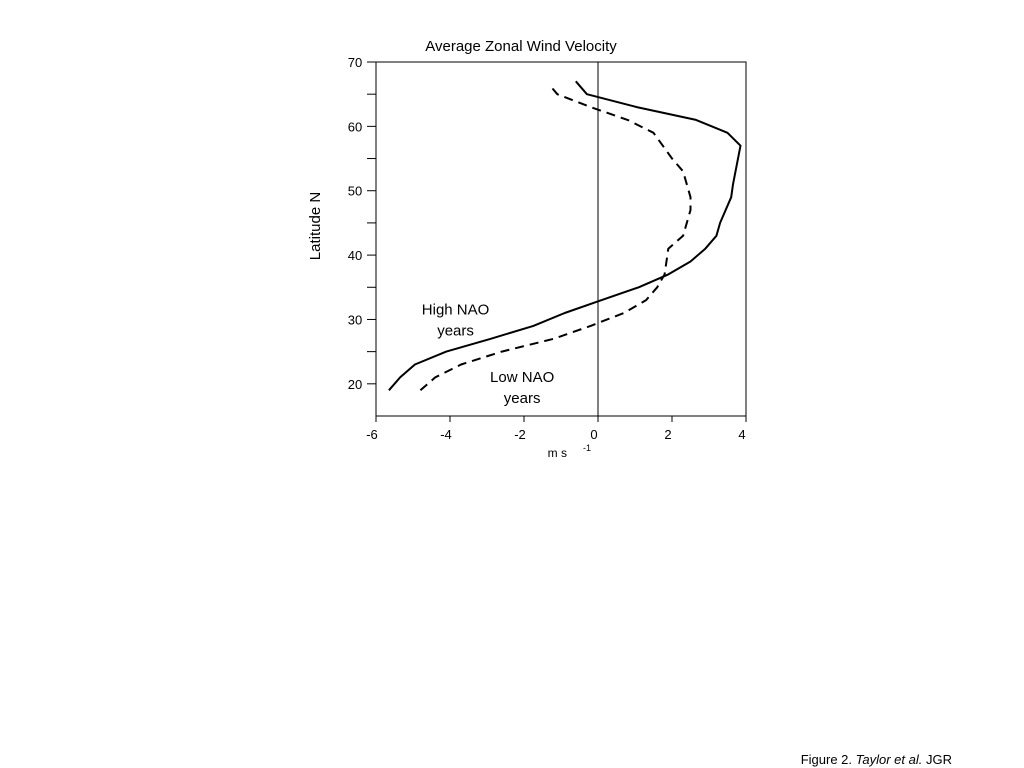 This screenshot has height=768, width=1024. Describe the element at coordinates (521, 46) in the screenshot. I see `chart-title: Average Zonal Wind Velocity` at that location.